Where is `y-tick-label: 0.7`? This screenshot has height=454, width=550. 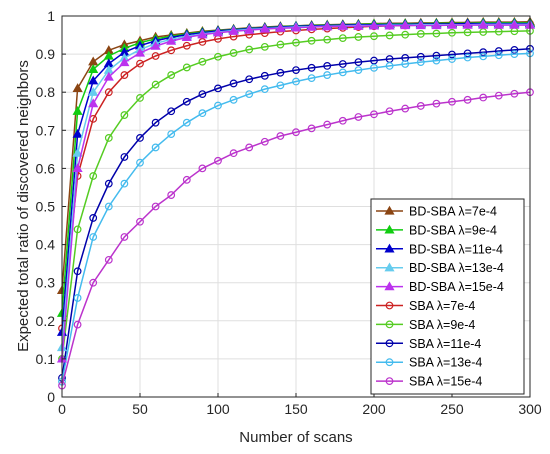
y-tick-label: 0.7 is located at coordinates (46, 130).